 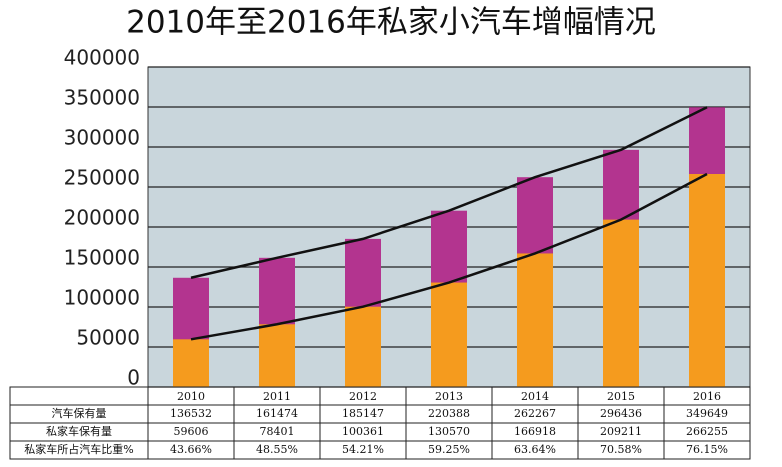 I want to click on y-tick-label: 150000, so click(x=102, y=258).